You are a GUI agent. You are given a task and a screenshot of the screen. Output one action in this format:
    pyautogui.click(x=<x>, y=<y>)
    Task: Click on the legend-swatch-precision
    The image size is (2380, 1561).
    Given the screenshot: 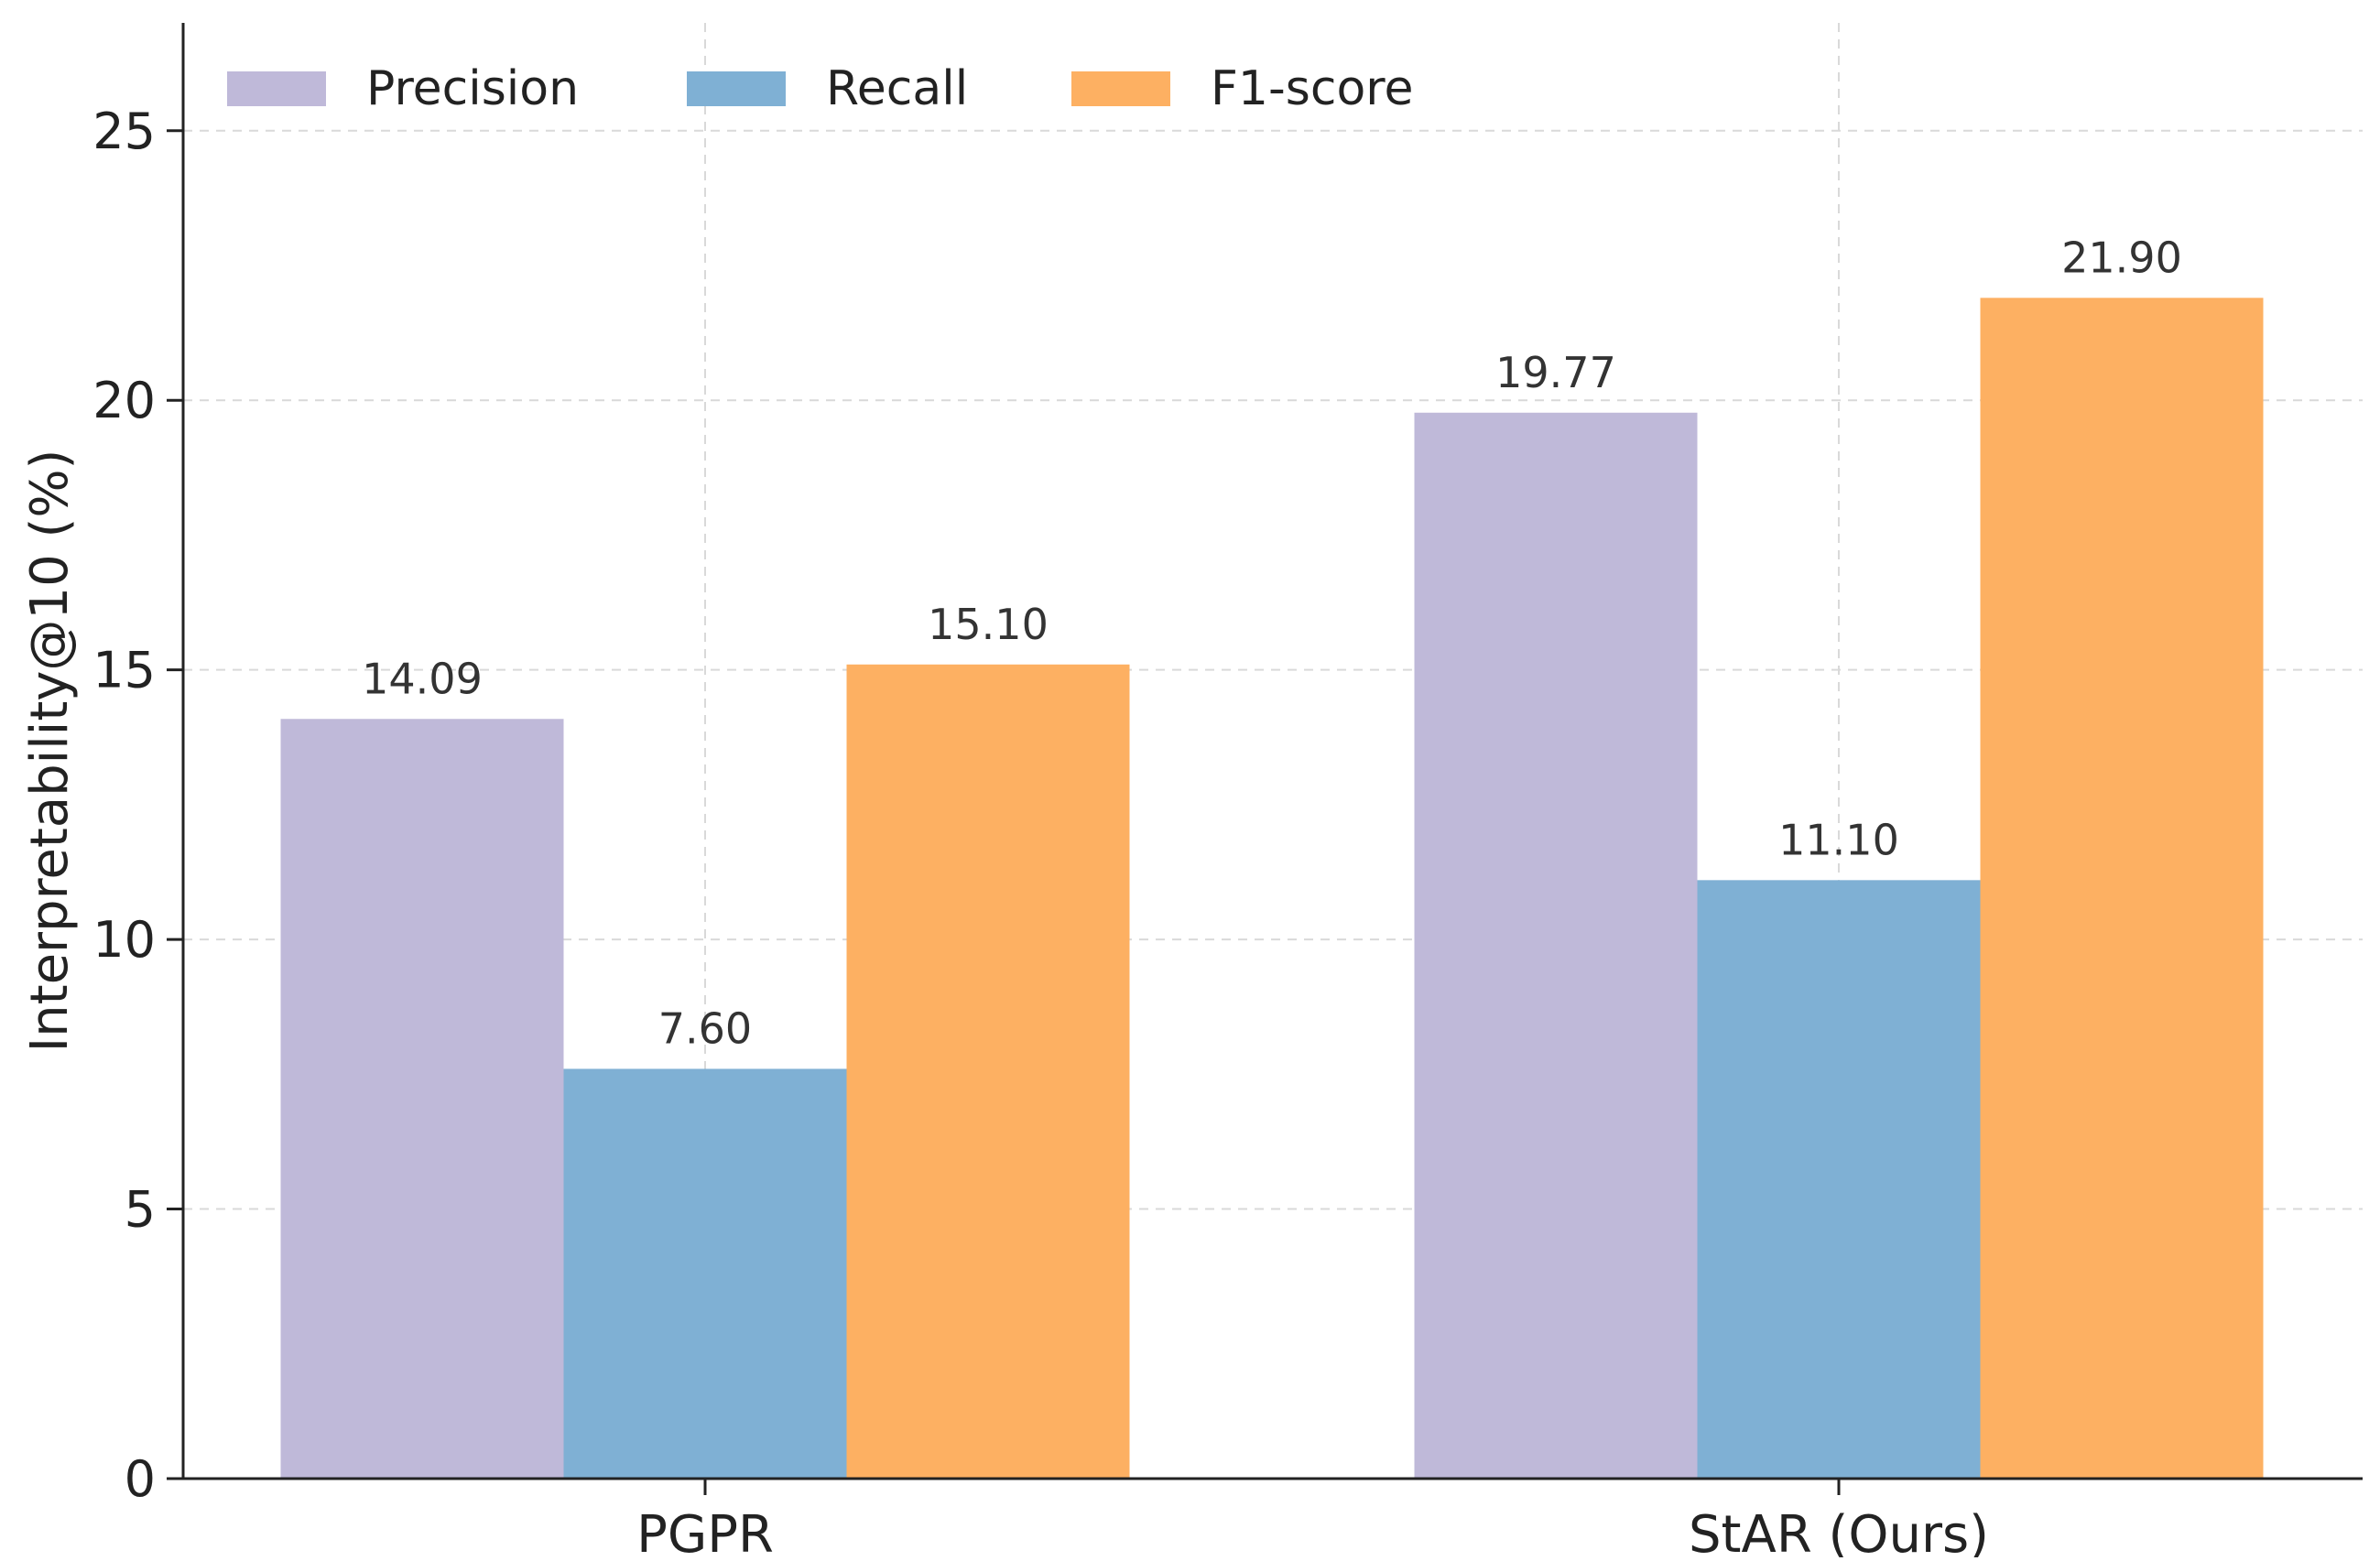 What is the action you would take?
    pyautogui.click(x=276, y=88)
    